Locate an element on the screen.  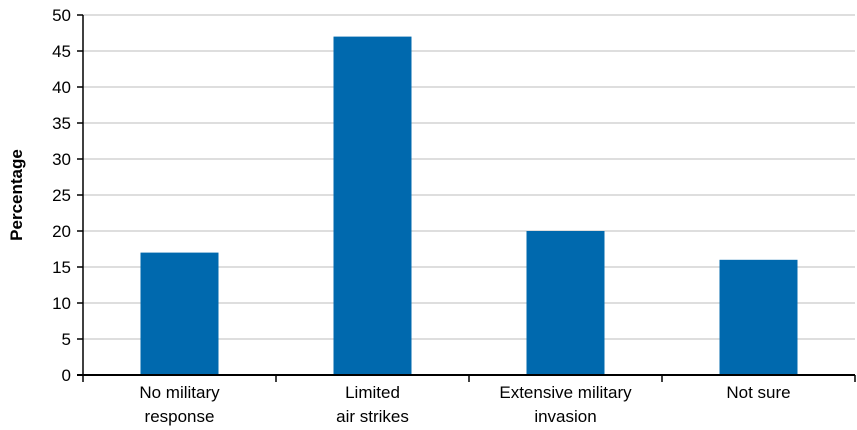
x-tick-label-line: No military is located at coordinates (179, 392).